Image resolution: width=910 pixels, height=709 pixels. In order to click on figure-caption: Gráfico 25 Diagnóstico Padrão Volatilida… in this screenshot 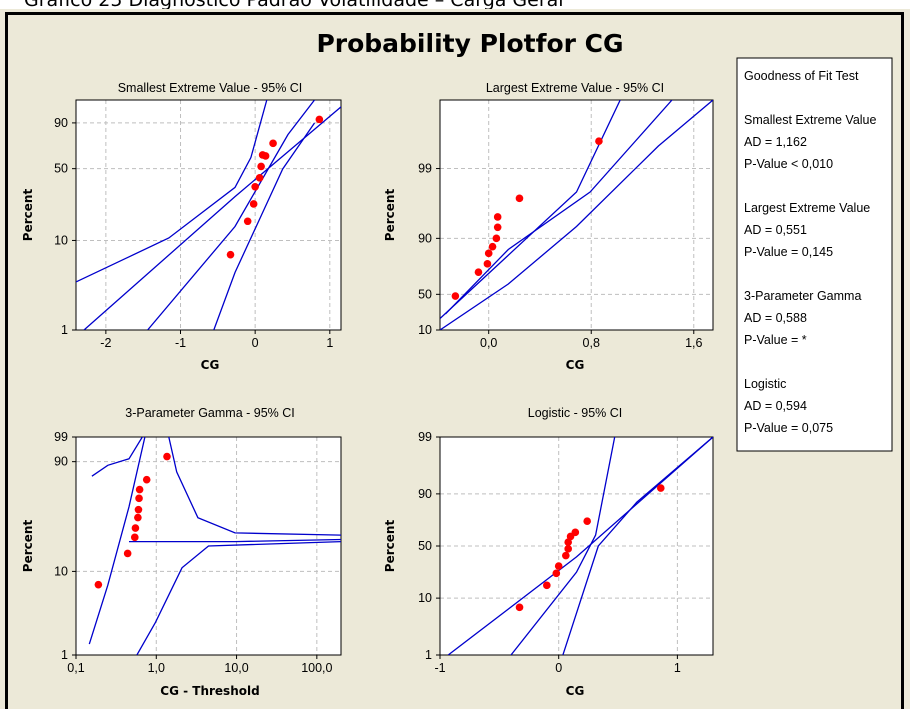, I will do `click(294, 5)`.